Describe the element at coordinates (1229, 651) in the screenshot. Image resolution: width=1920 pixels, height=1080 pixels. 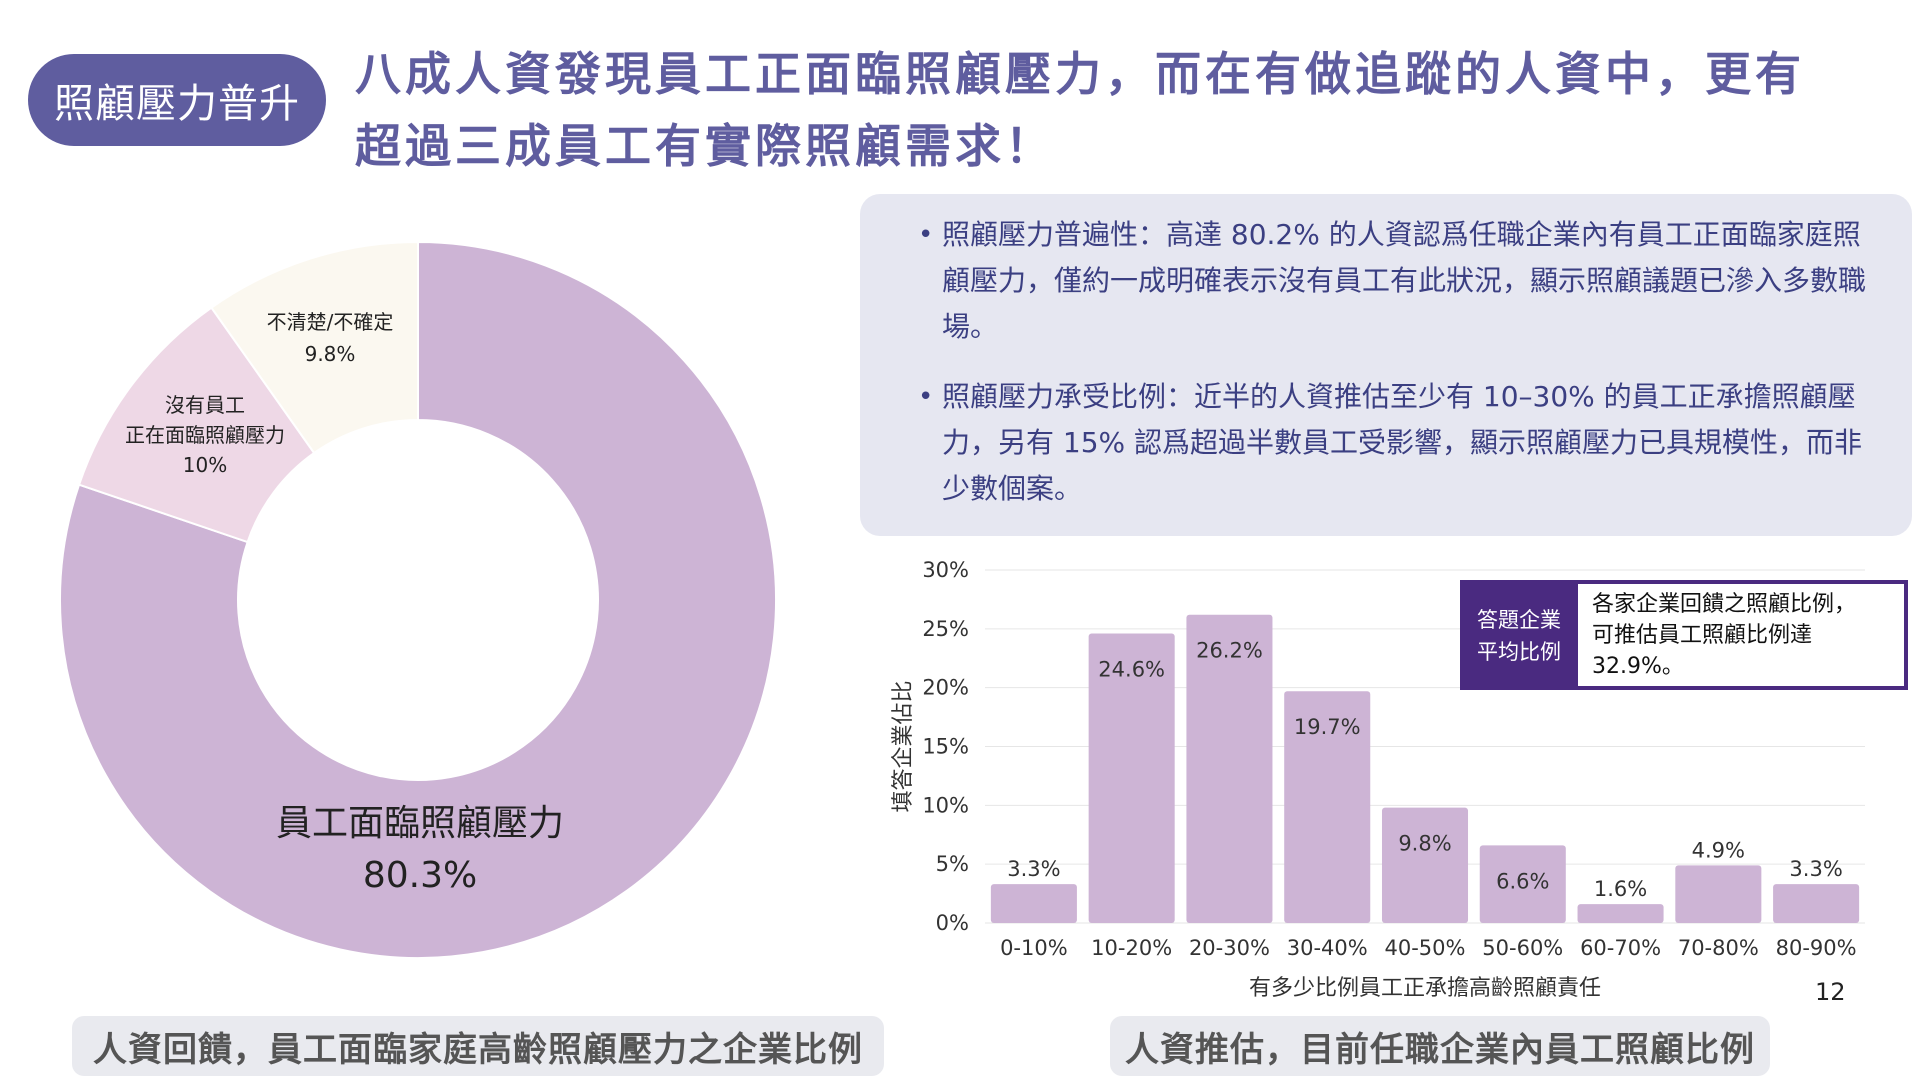
I see `bar-value-label: 26.2%` at that location.